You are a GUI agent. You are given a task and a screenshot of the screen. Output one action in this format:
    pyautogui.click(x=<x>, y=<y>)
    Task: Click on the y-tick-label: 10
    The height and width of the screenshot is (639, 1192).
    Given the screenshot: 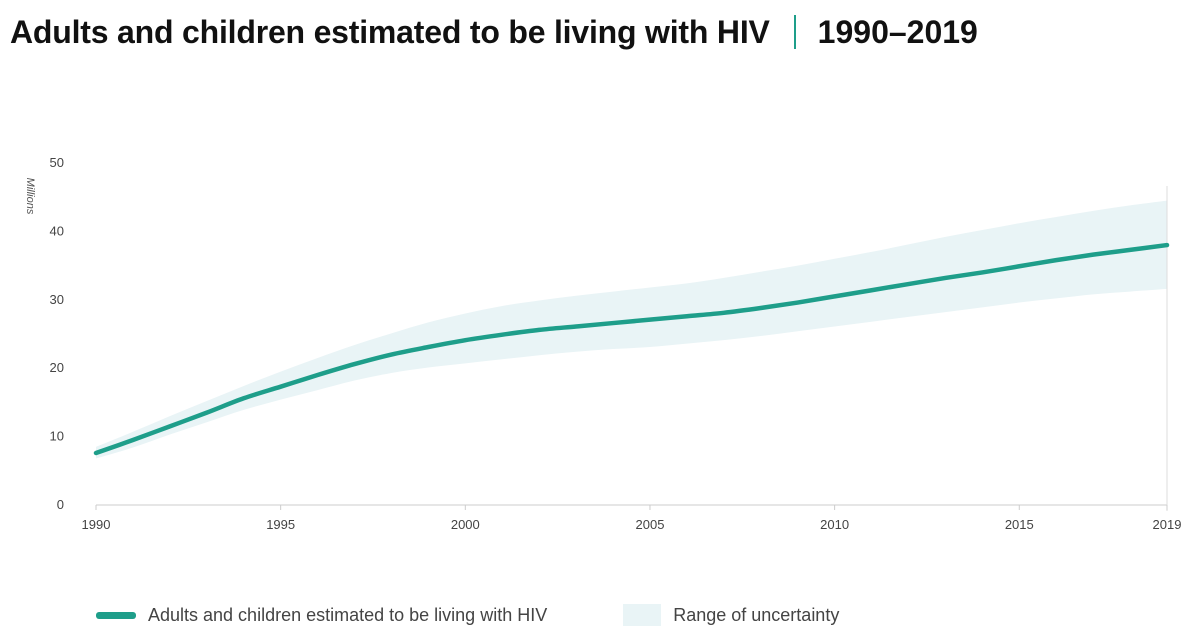 What is the action you would take?
    pyautogui.click(x=57, y=436)
    